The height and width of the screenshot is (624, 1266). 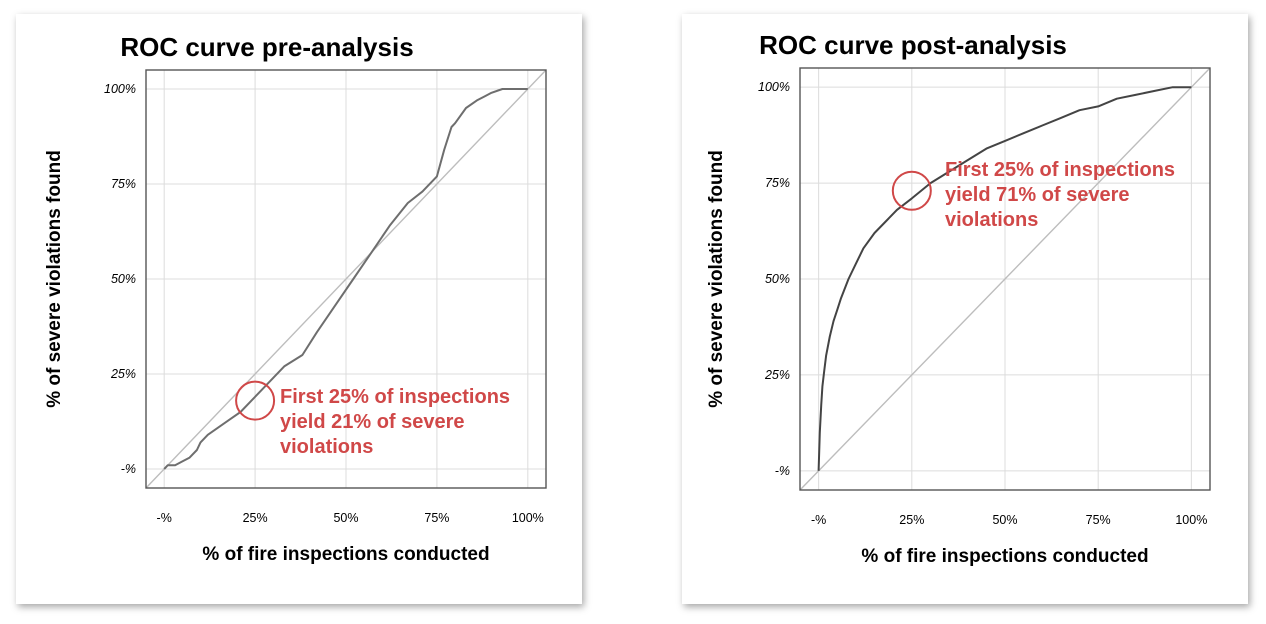 What do you see at coordinates (1037, 195) in the screenshot?
I see `annotation-text-line: yield 71% of severe` at bounding box center [1037, 195].